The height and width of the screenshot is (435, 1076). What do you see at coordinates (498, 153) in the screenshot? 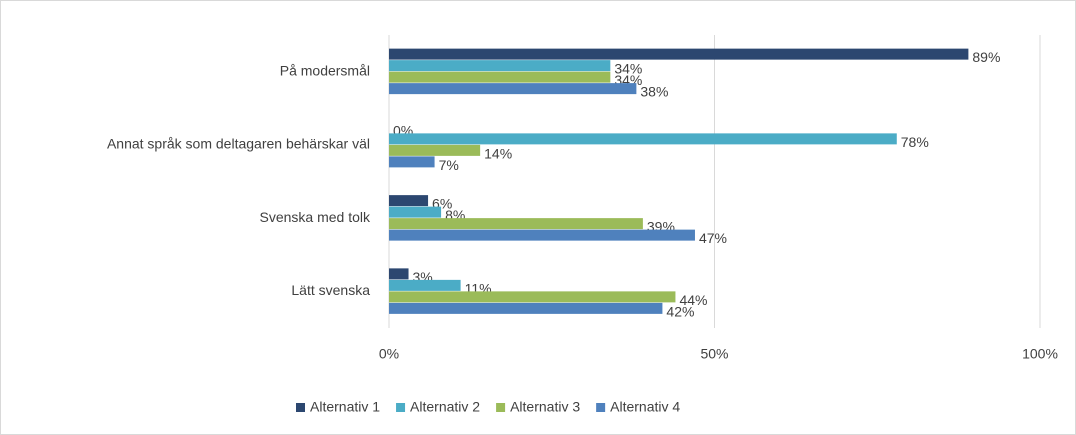
I see `data-label: 14%` at bounding box center [498, 153].